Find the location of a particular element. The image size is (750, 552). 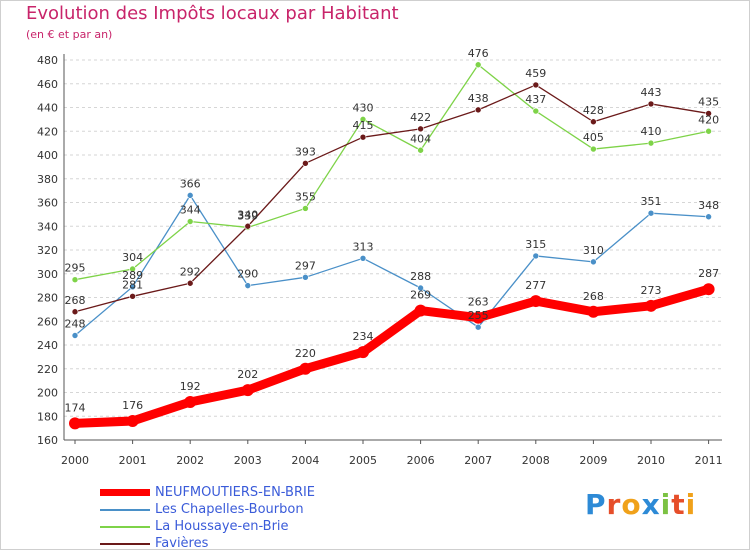

proxiti-logo-letter: x is located at coordinates (651, 504).